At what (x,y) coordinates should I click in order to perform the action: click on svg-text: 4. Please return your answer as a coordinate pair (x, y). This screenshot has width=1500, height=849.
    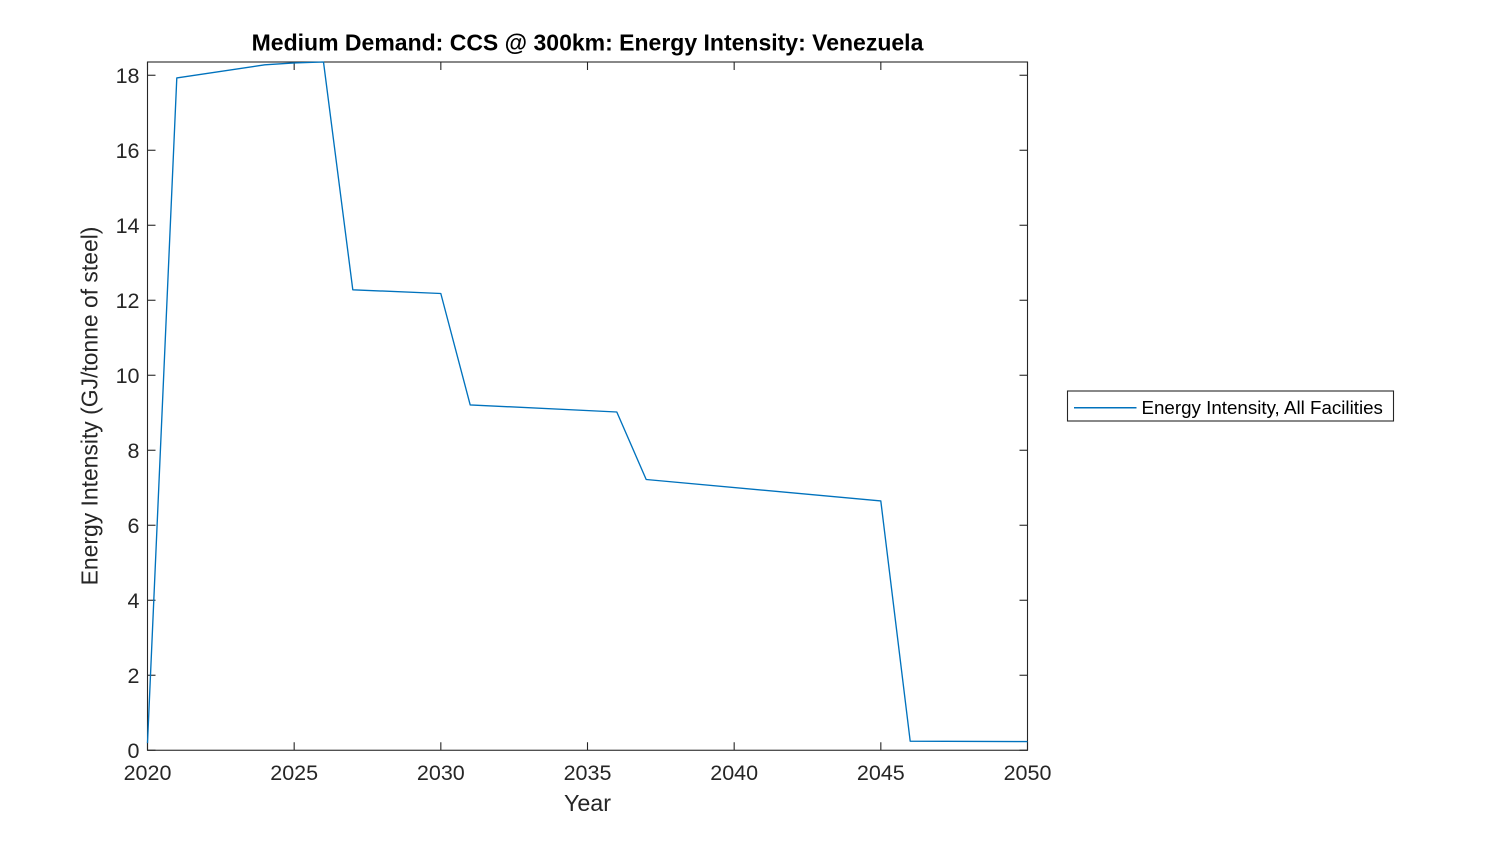
    Looking at the image, I should click on (134, 601).